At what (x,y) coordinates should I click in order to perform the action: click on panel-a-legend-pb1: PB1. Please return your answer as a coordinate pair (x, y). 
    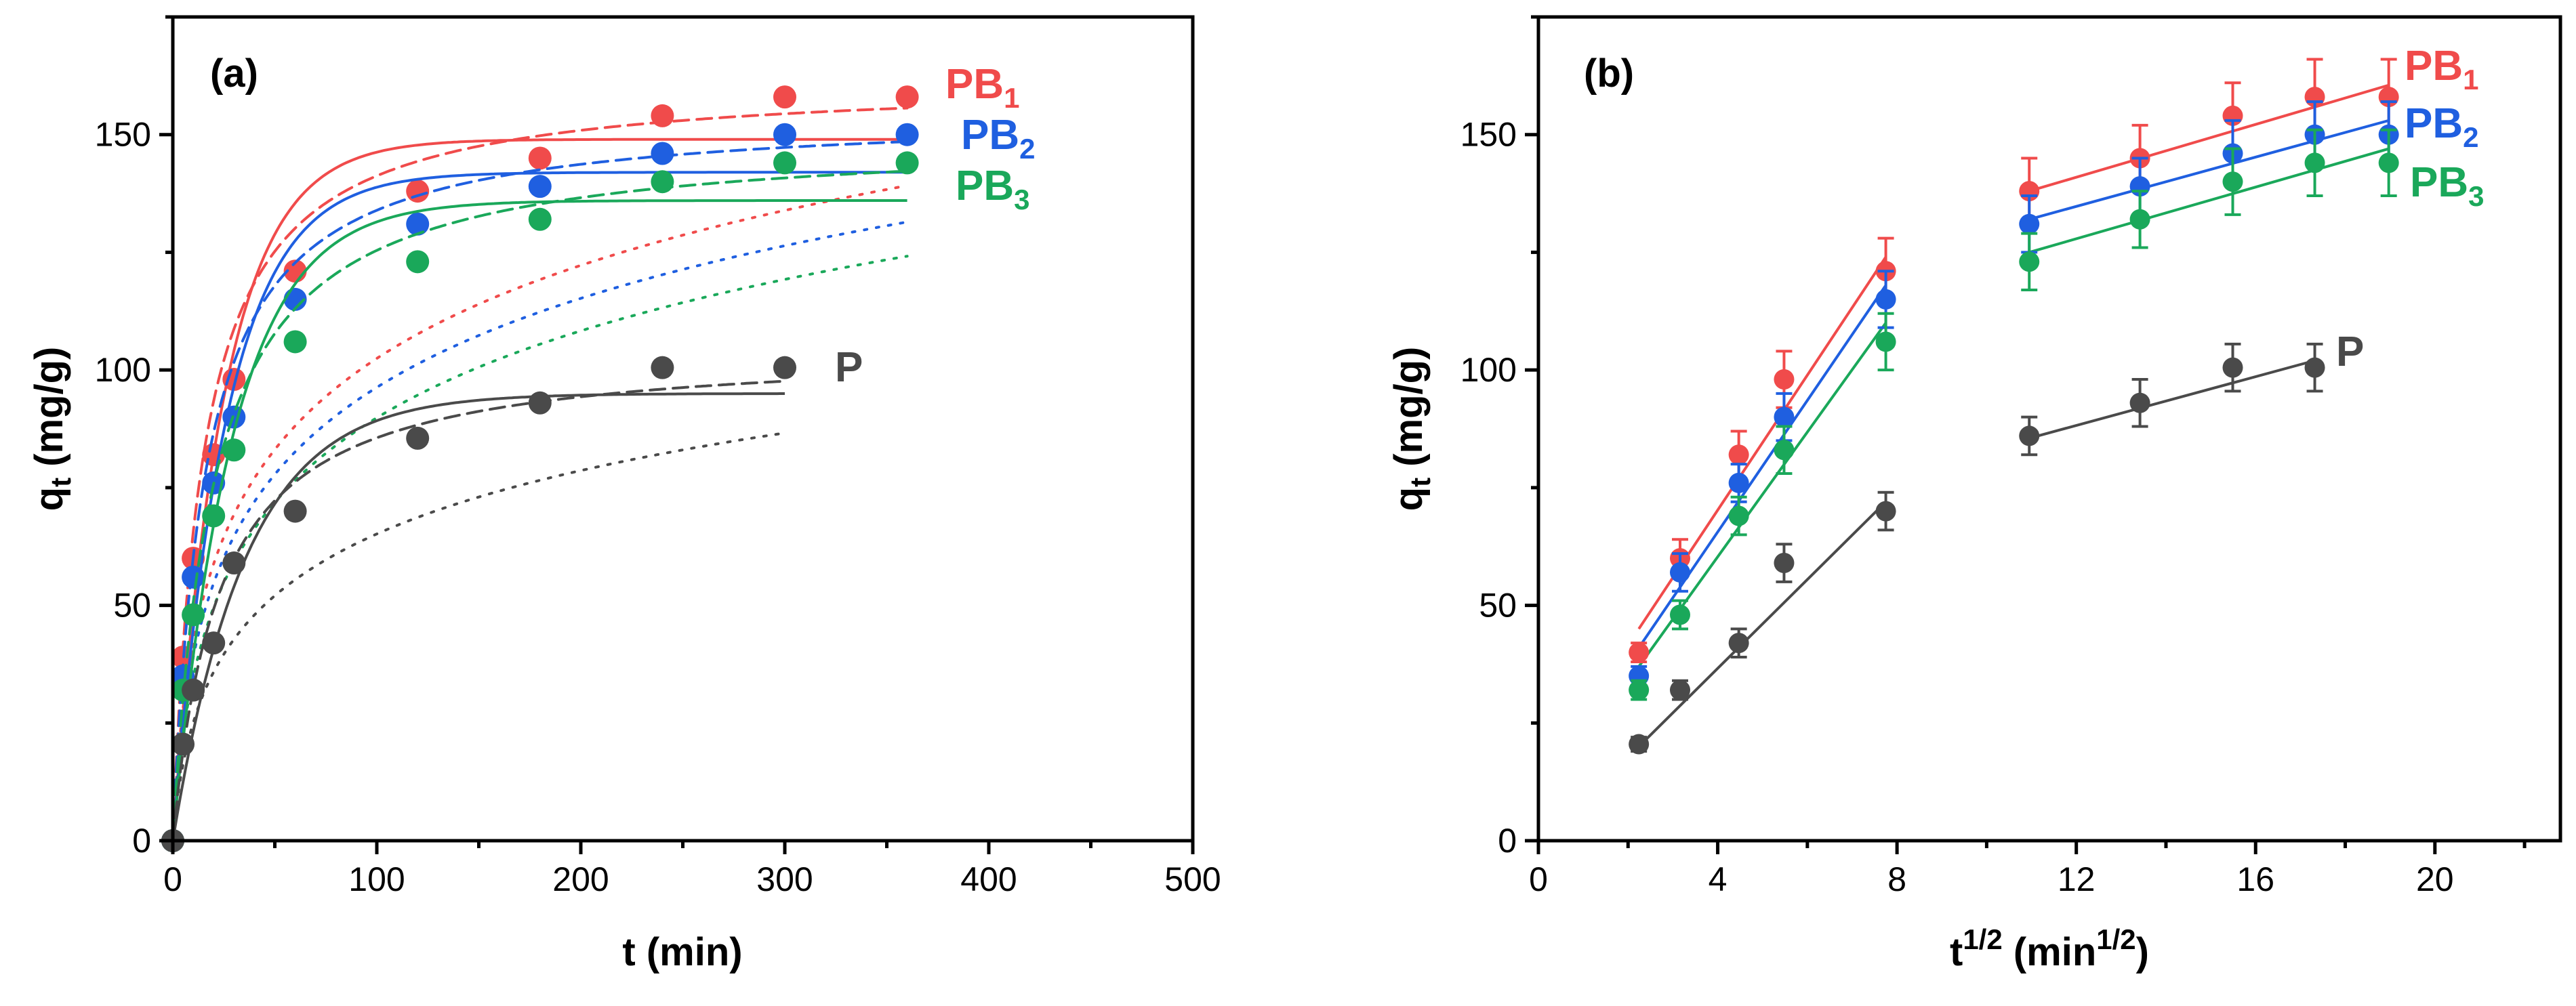
    Looking at the image, I should click on (983, 87).